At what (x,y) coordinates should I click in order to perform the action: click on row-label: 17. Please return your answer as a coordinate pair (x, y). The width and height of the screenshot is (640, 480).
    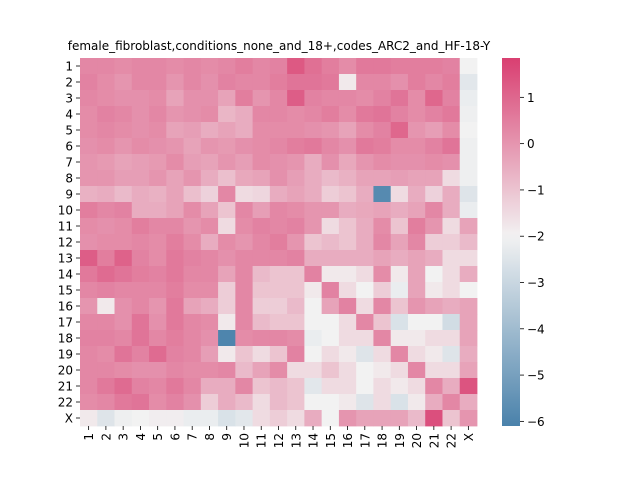
    Looking at the image, I should click on (65, 323).